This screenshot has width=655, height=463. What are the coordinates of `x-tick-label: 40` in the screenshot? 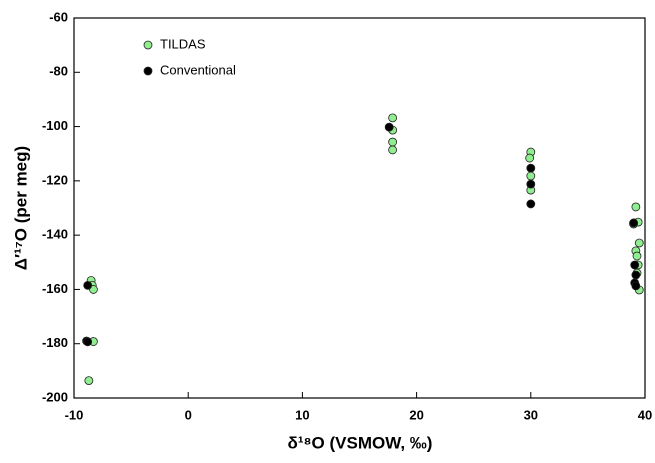 It's located at (645, 414).